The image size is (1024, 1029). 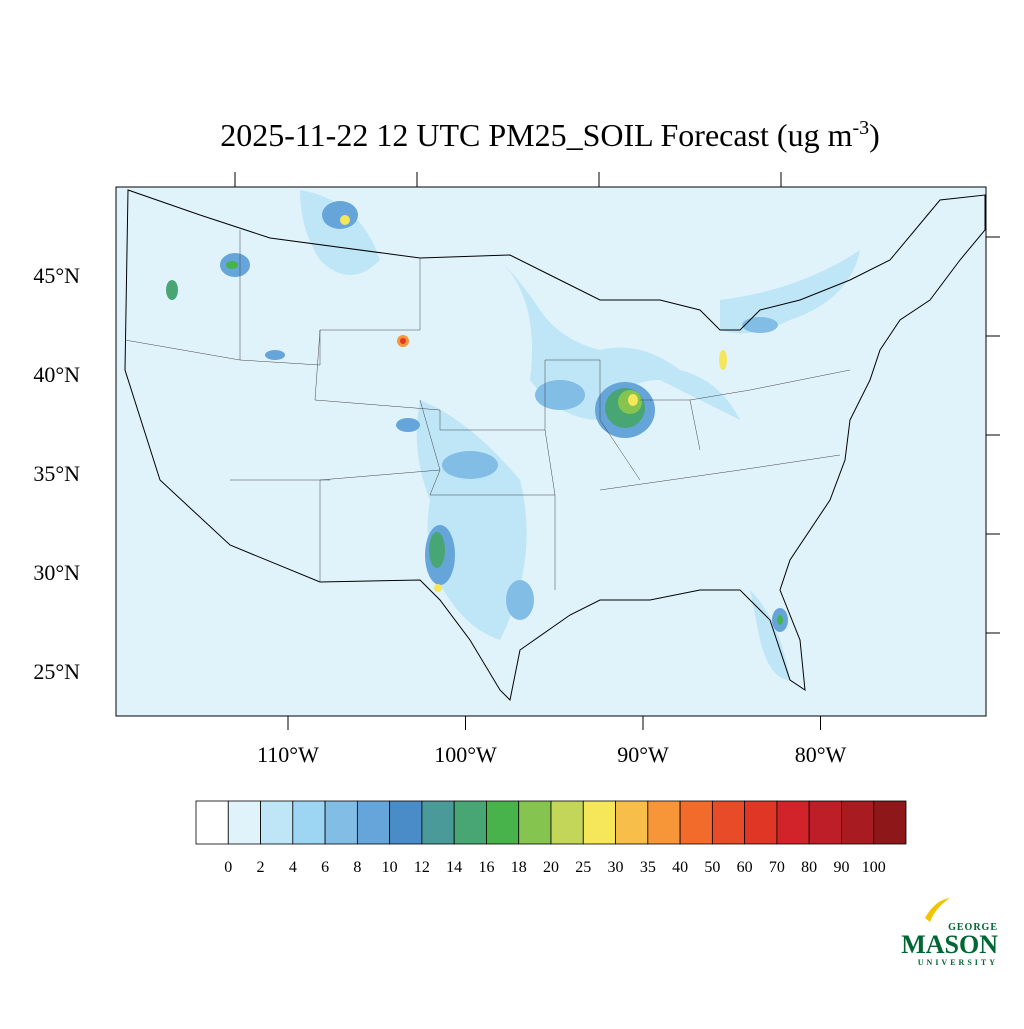 What do you see at coordinates (56, 473) in the screenshot?
I see `lat-label: 35°N` at bounding box center [56, 473].